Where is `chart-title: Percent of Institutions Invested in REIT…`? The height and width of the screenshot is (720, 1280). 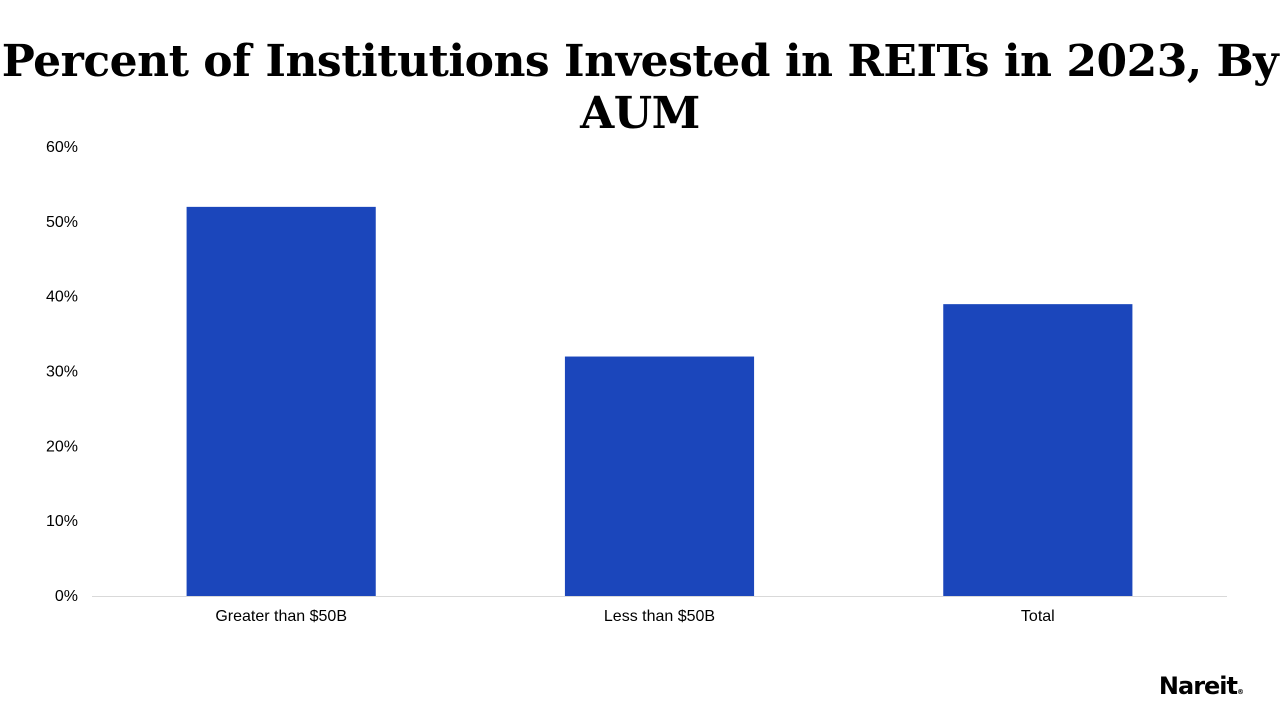 chart-title: Percent of Institutions Invested in REIT… is located at coordinates (640, 87).